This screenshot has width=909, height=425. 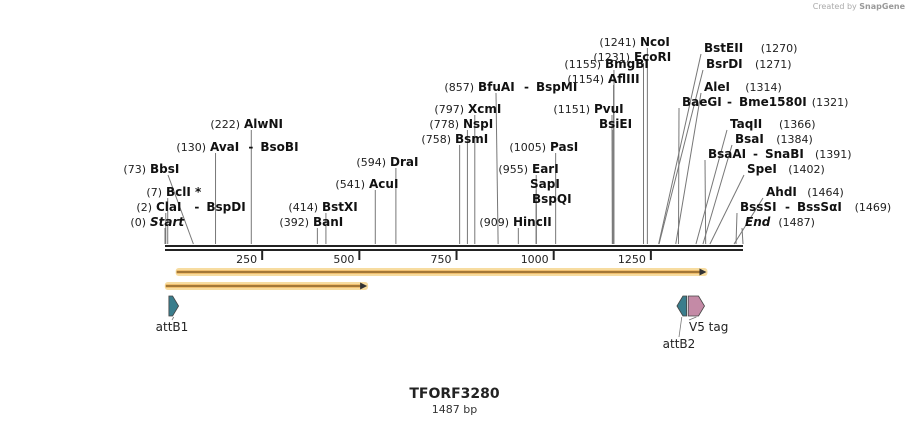 What do you see at coordinates (266, 286) in the screenshot?
I see `orf-short` at bounding box center [266, 286].